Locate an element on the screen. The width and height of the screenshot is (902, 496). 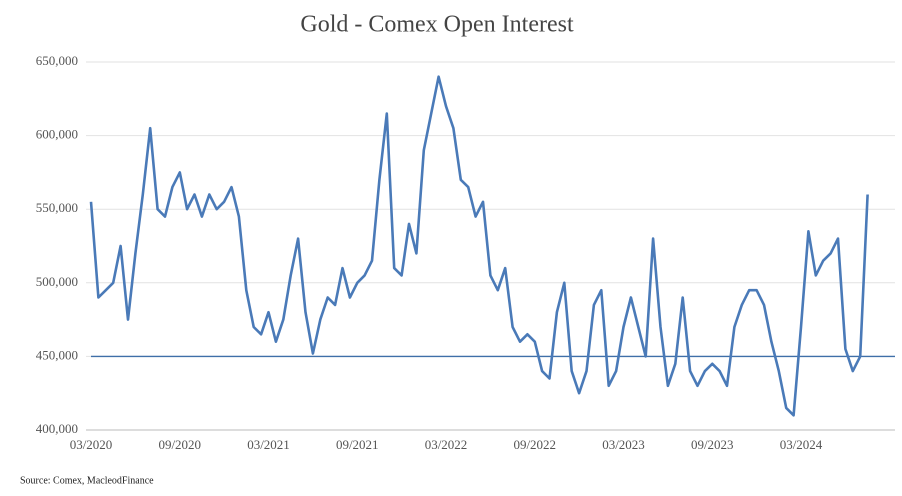
x-tick-label: 09/2023 is located at coordinates (712, 444).